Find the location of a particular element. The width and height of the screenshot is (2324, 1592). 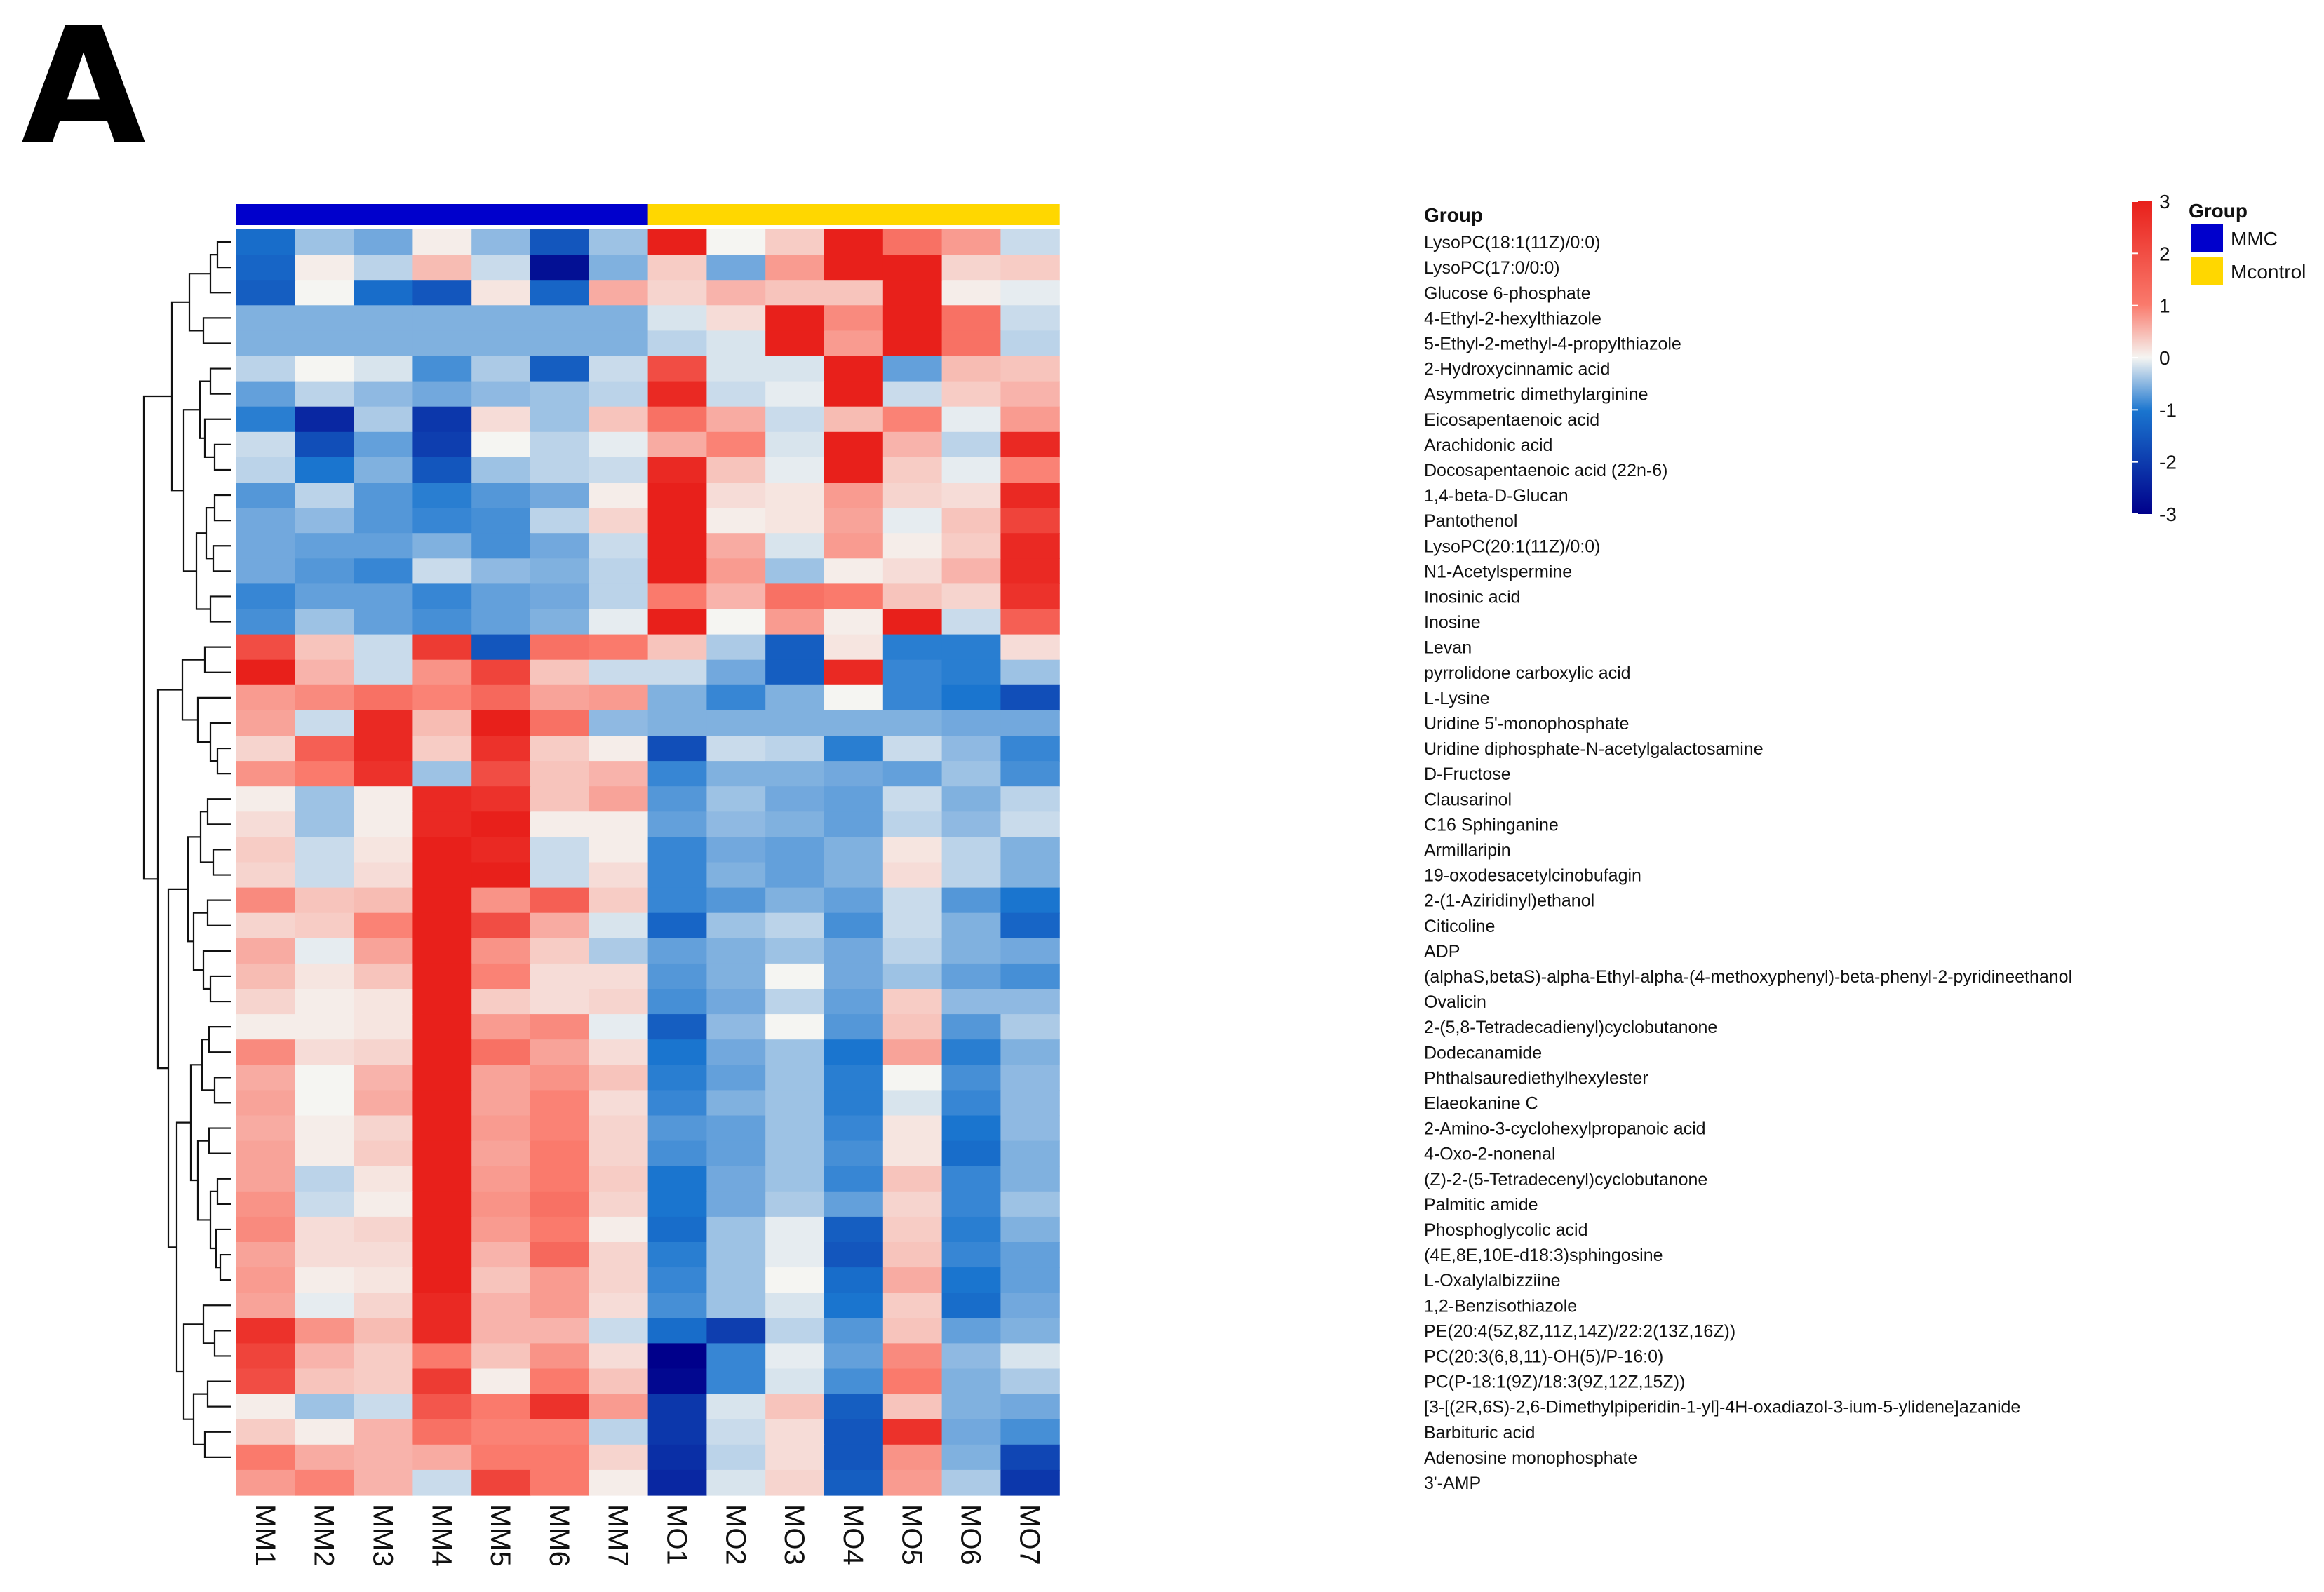

column-label: MO7 is located at coordinates (1029, 1534).